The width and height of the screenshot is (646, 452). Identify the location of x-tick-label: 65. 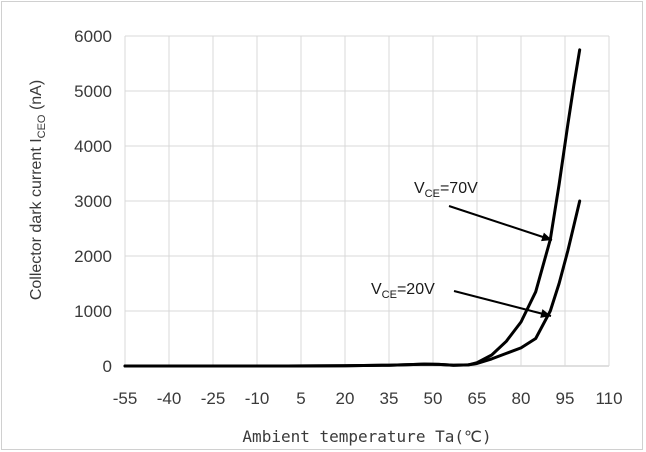
(477, 398).